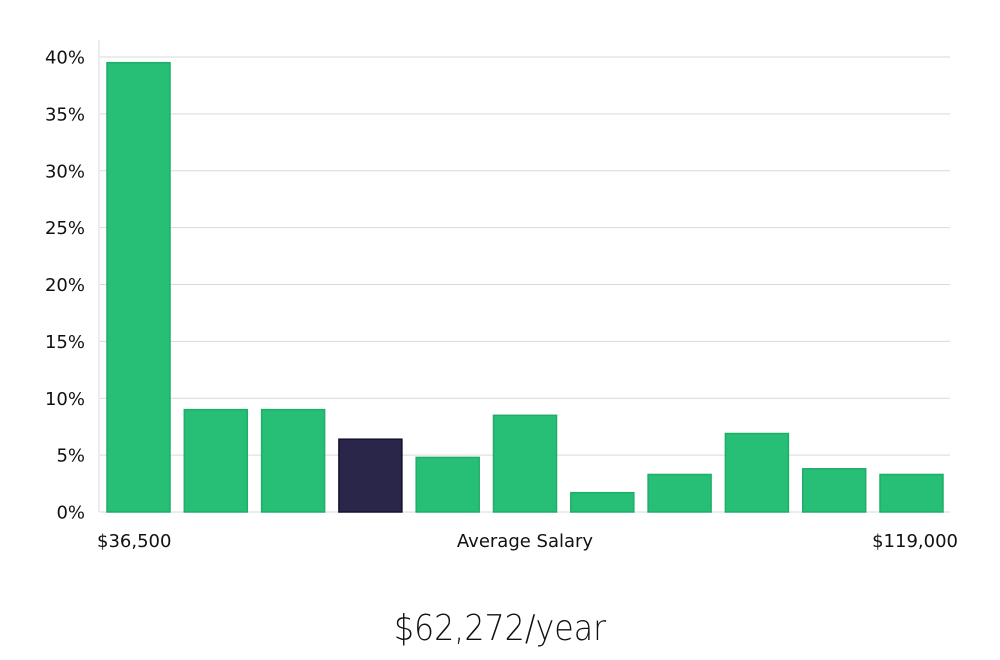 This screenshot has width=1000, height=660. Describe the element at coordinates (70, 456) in the screenshot. I see `y-tick-label: 5%` at that location.